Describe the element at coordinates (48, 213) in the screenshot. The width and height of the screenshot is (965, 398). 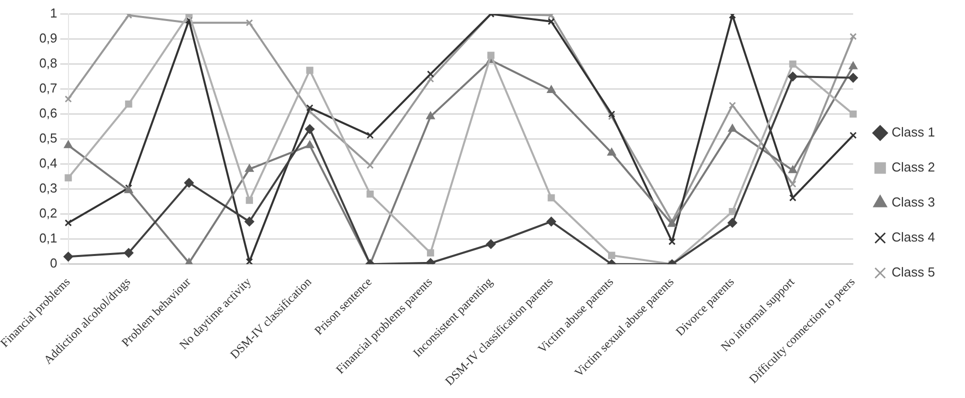
I see `y-tick-label: 0,2` at that location.